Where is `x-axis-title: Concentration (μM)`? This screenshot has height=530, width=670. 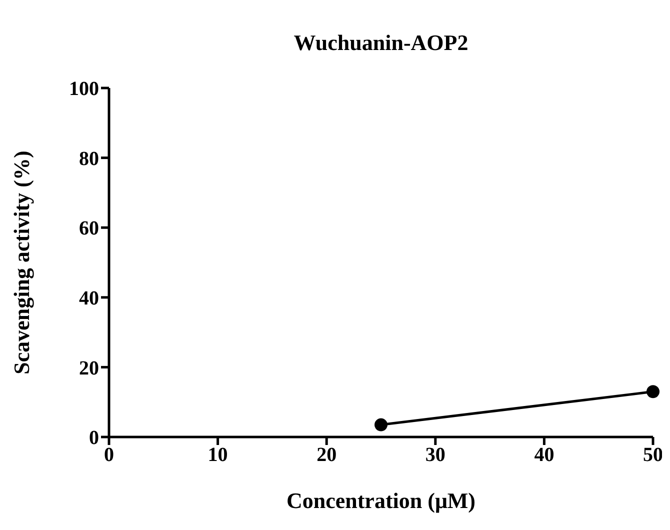
x-axis-title: Concentration (μM) is located at coordinates (381, 500).